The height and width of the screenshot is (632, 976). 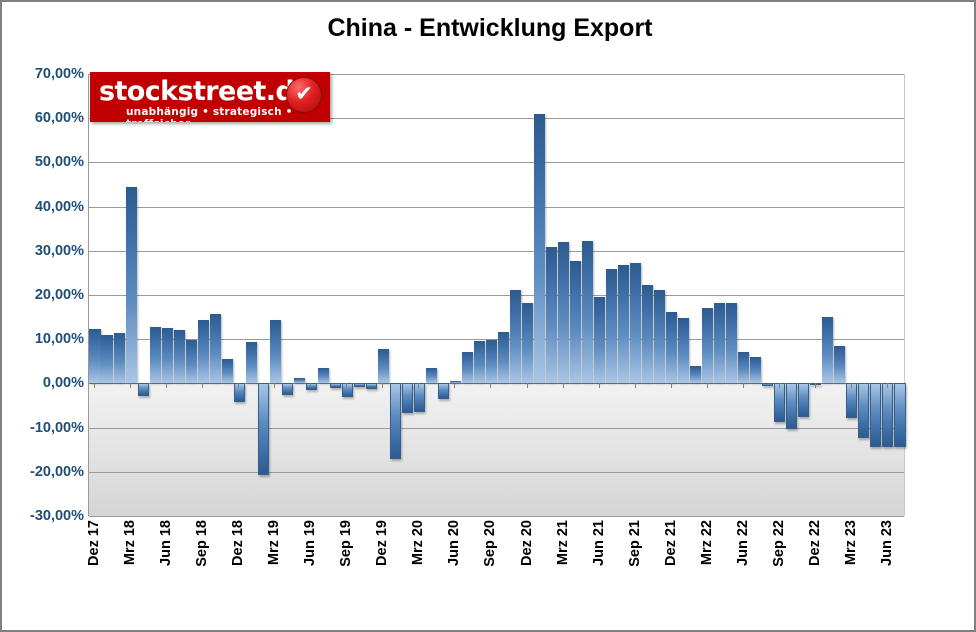 I want to click on x-axis-label: Sep 19, so click(x=346, y=543).